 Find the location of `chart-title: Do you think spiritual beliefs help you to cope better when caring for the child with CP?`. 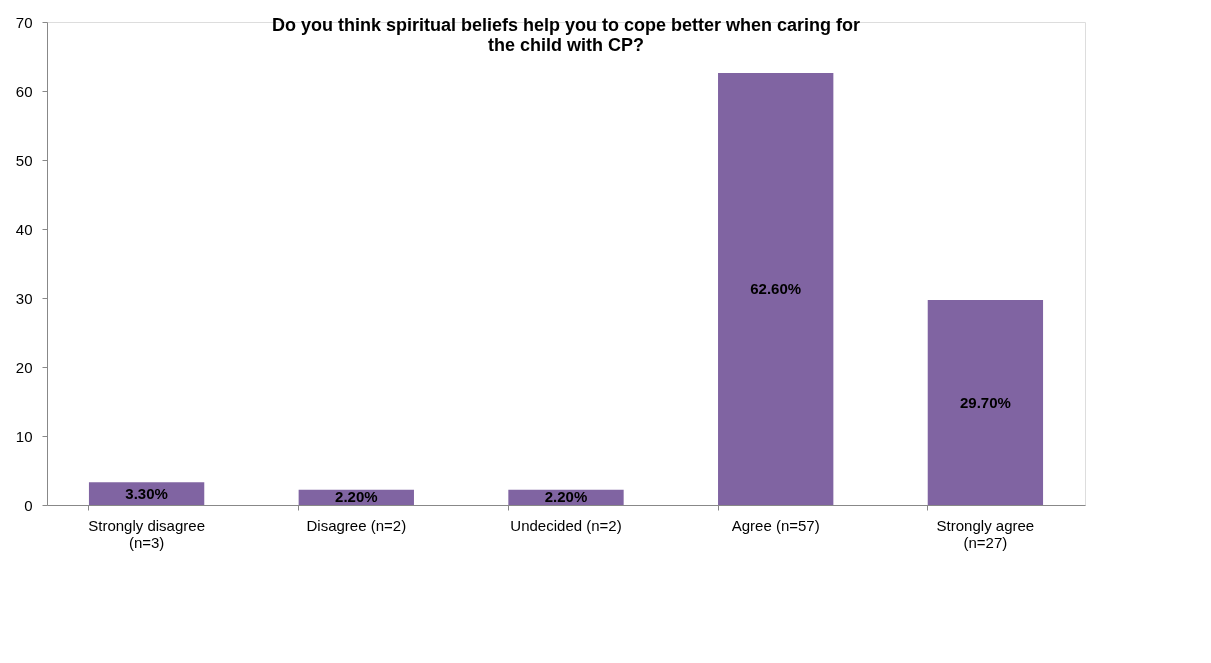

chart-title: Do you think spiritual beliefs help you to cope better when caring for the child with CP? is located at coordinates (566, 35).